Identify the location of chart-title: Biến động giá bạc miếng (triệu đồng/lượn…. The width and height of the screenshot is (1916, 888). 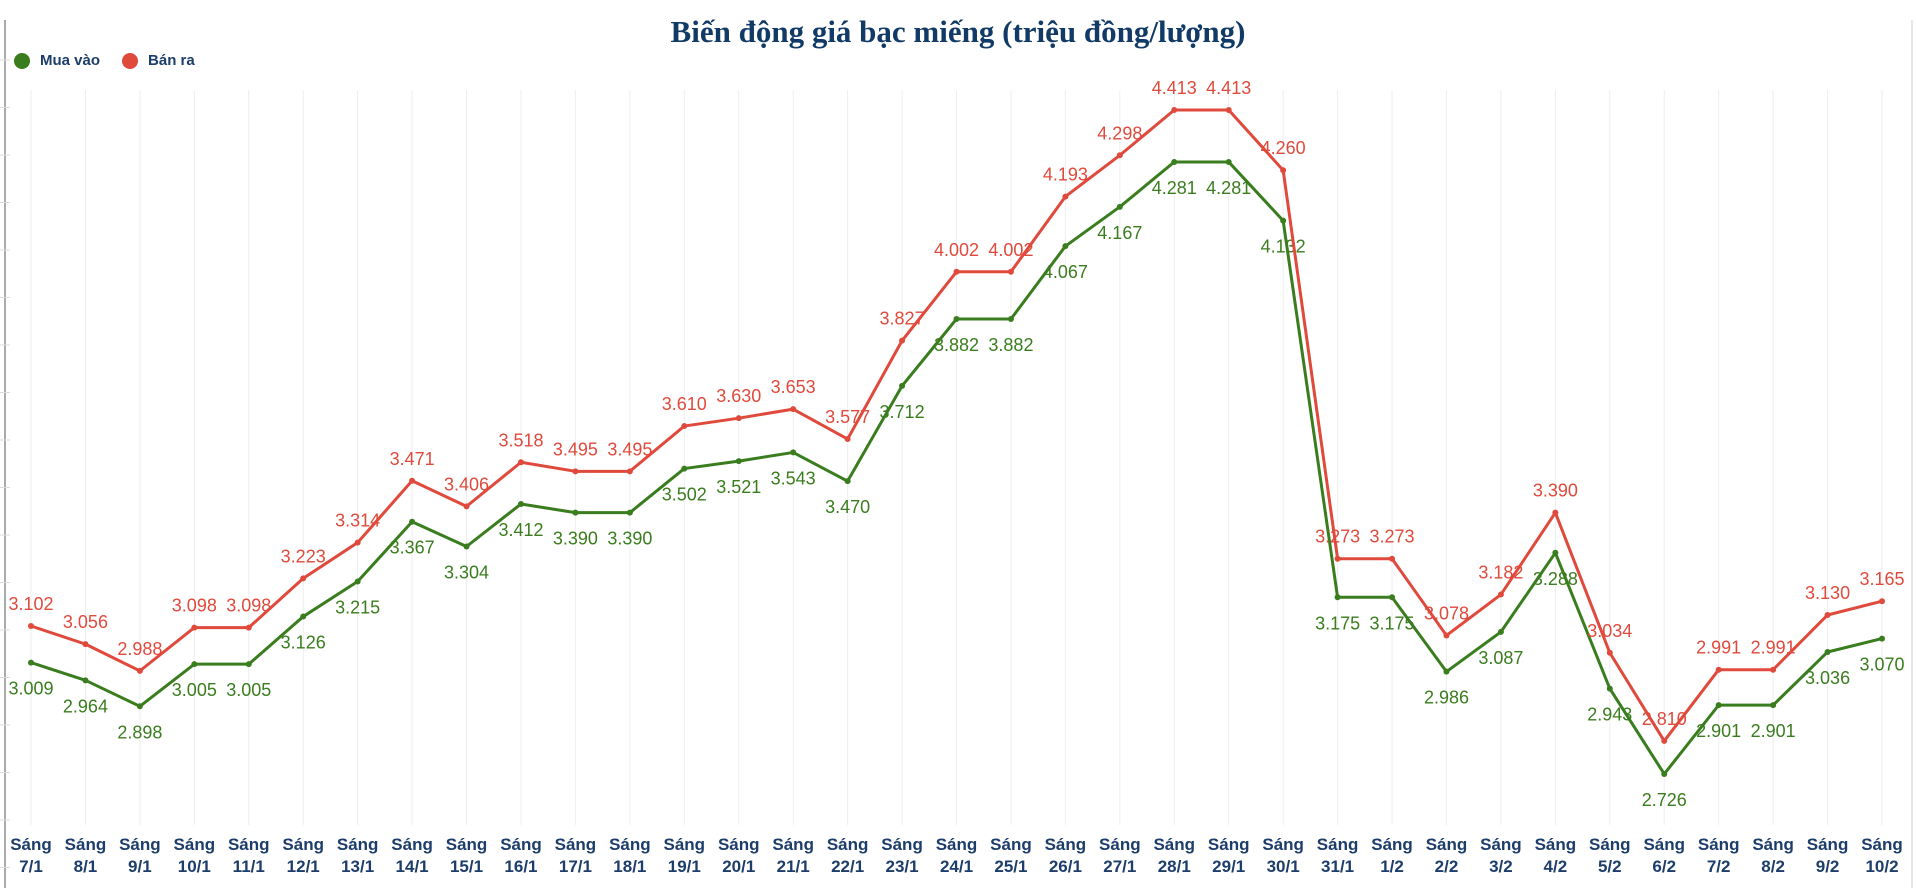
(958, 31).